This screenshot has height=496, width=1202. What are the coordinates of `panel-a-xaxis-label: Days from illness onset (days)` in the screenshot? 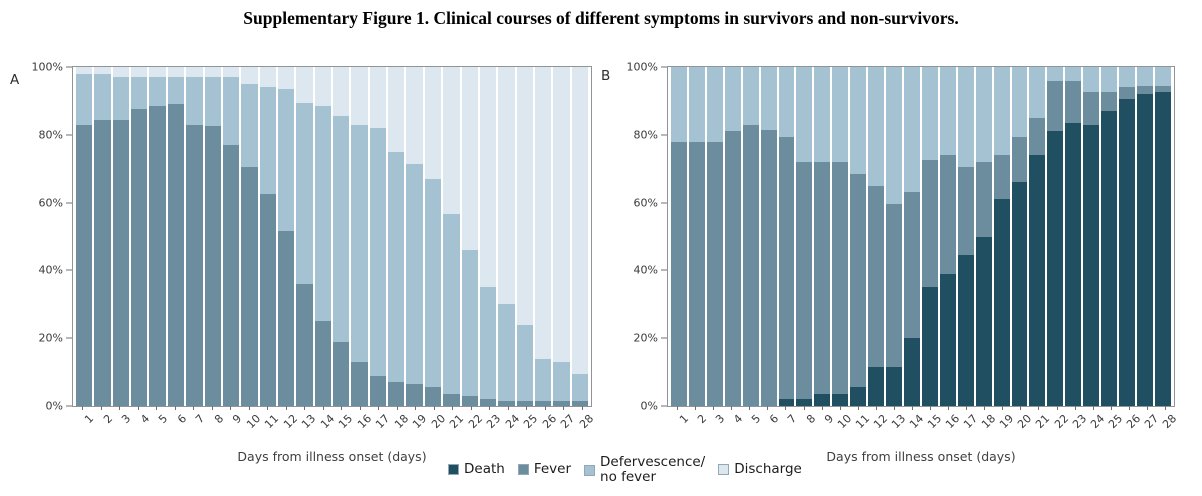 It's located at (332, 456).